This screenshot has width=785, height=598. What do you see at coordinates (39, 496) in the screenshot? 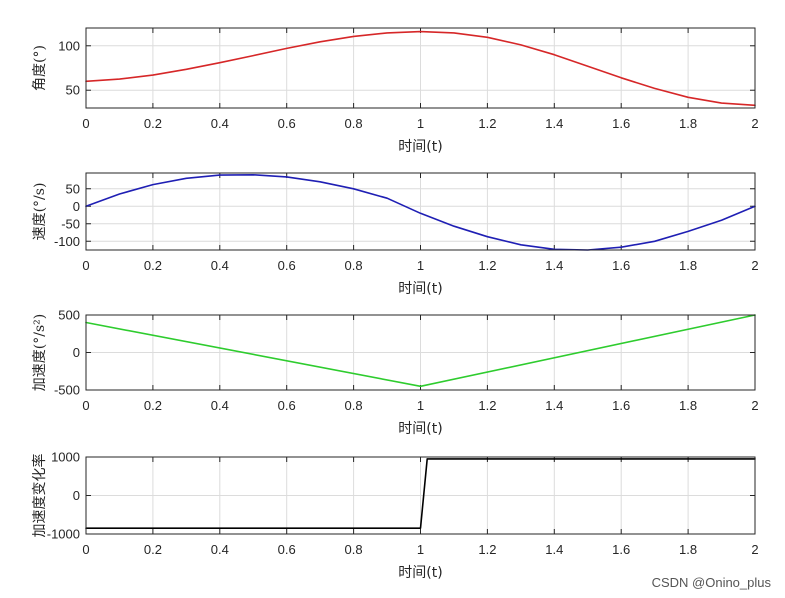
I see `y-axis-label: 加速度变化率` at bounding box center [39, 496].